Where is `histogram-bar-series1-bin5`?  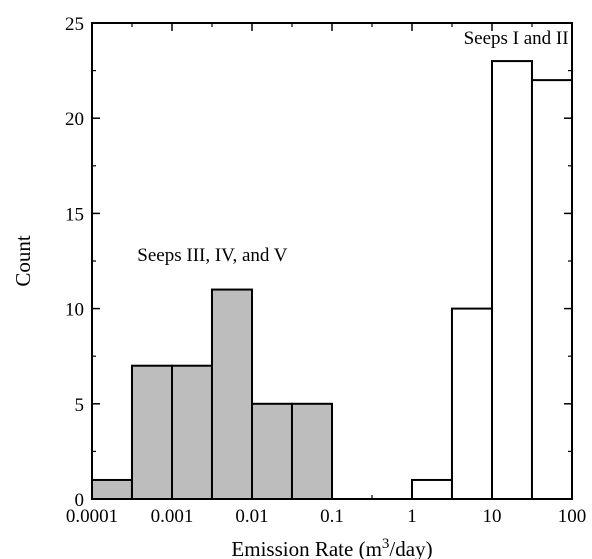
histogram-bar-series1-bin5 is located at coordinates (272, 451).